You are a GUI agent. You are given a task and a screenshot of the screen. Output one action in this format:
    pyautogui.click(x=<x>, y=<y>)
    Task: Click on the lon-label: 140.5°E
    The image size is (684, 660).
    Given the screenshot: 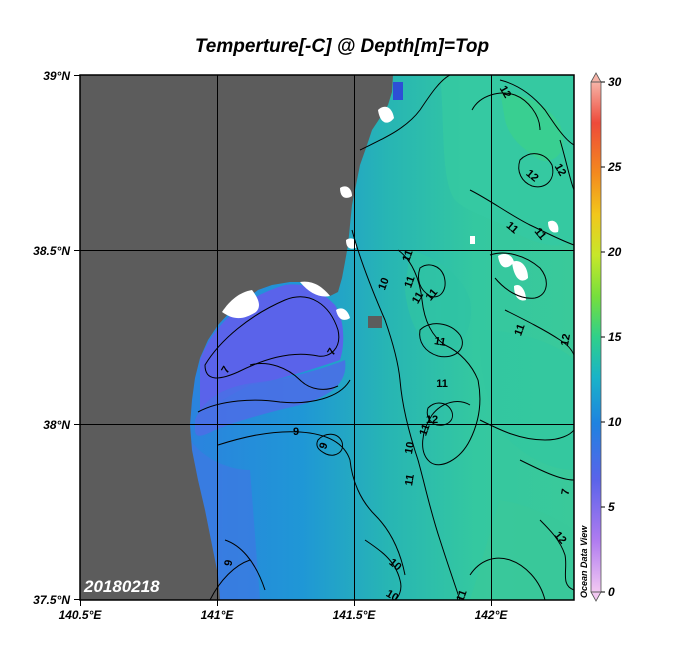 What is the action you would take?
    pyautogui.click(x=81, y=615)
    